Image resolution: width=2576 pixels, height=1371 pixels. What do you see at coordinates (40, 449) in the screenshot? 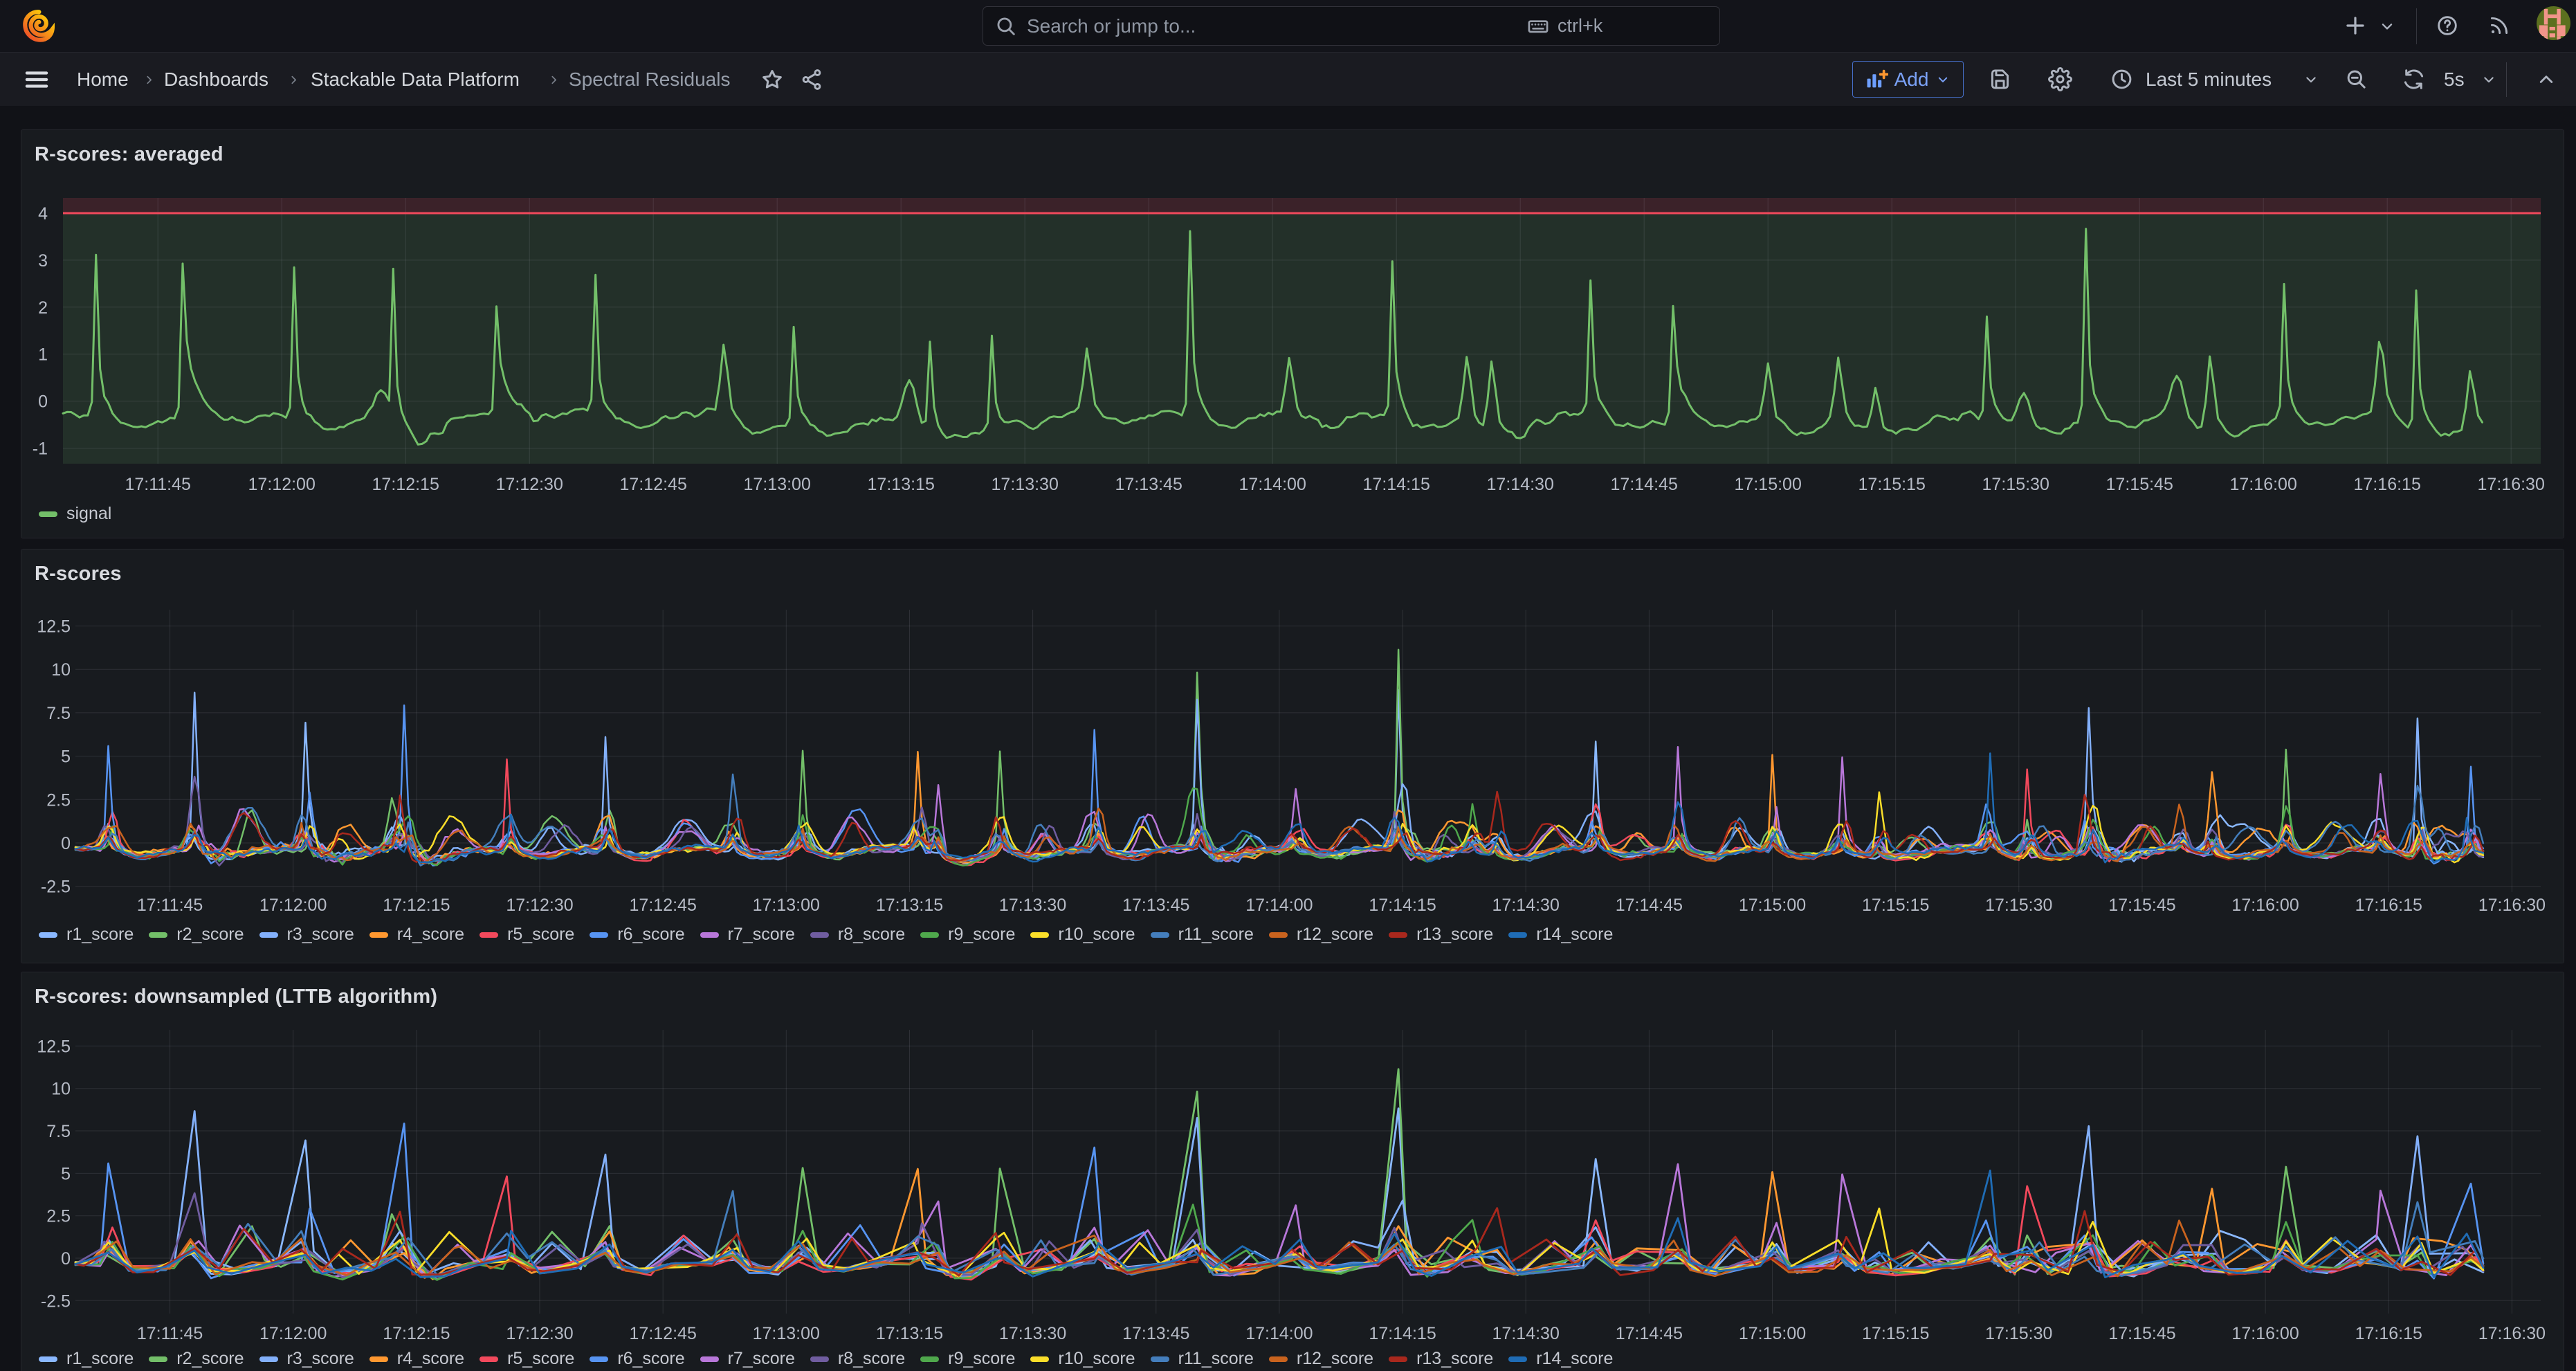
I see `svg-text: -1` at bounding box center [40, 449].